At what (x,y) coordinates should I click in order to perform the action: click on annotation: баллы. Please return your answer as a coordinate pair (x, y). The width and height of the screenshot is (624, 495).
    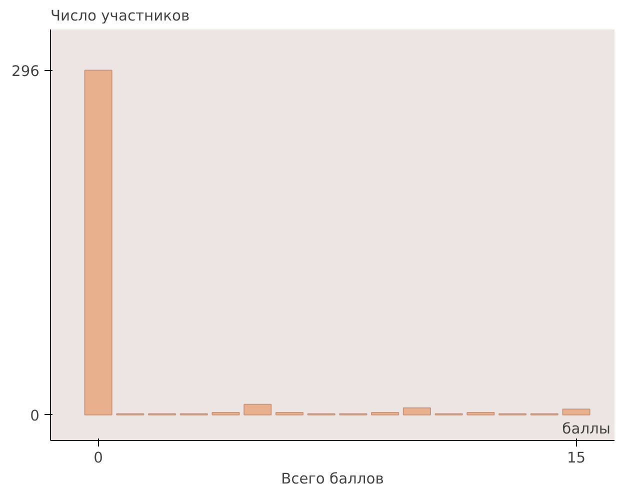
    Looking at the image, I should click on (586, 429).